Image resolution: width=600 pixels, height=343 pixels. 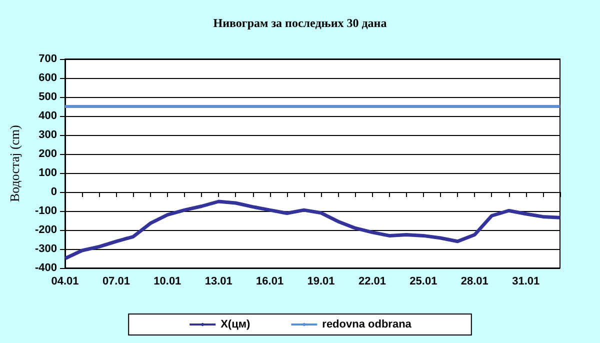 I want to click on x-tick-label: 07.01, so click(x=116, y=282).